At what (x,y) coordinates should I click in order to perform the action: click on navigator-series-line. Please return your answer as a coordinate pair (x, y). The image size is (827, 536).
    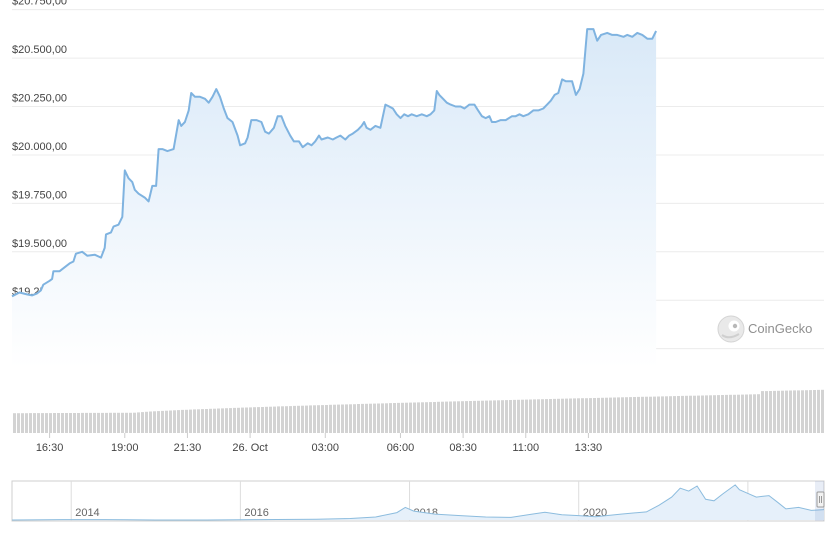
    Looking at the image, I should click on (418, 502).